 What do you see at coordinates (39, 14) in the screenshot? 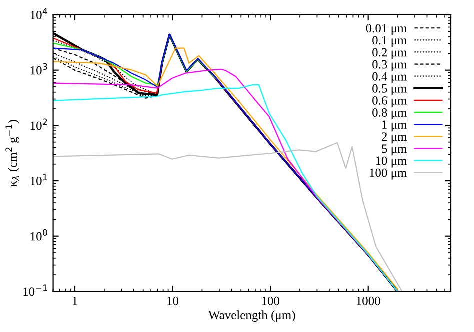
I see `y-tick-label: 10$^{4}$` at bounding box center [39, 14].